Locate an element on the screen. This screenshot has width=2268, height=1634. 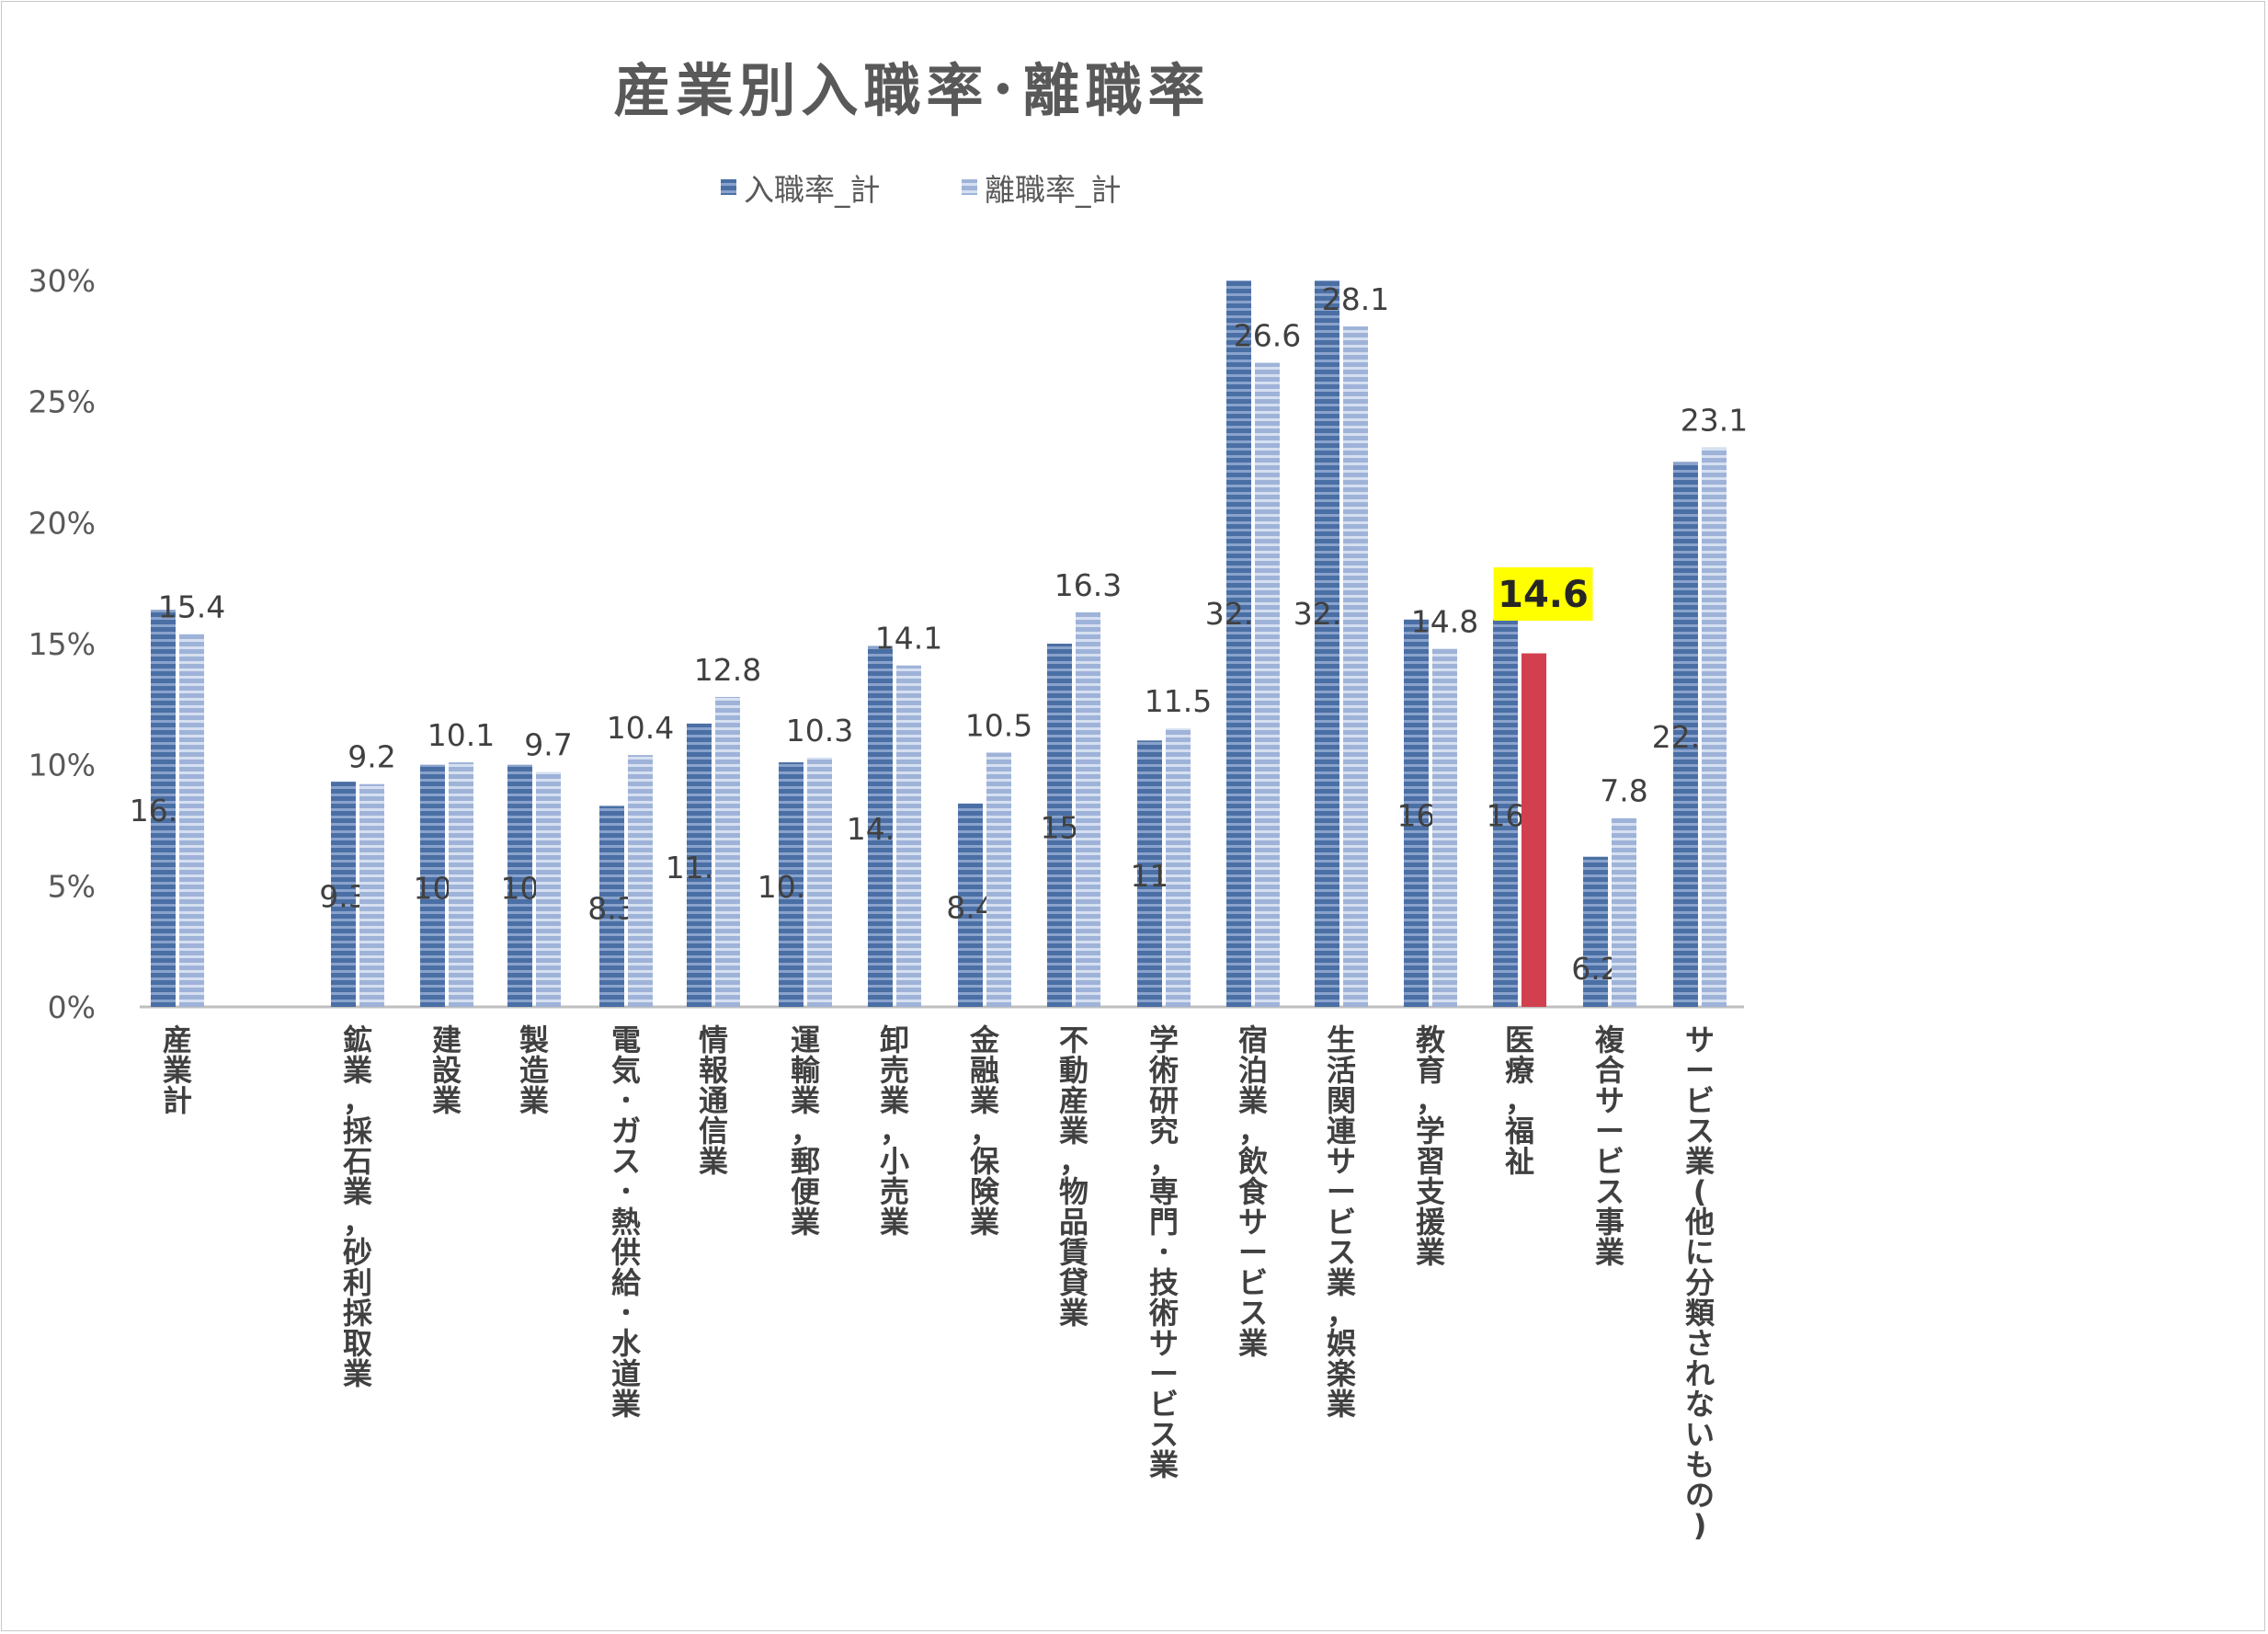
data-label-separation: 9.2 is located at coordinates (371, 757).